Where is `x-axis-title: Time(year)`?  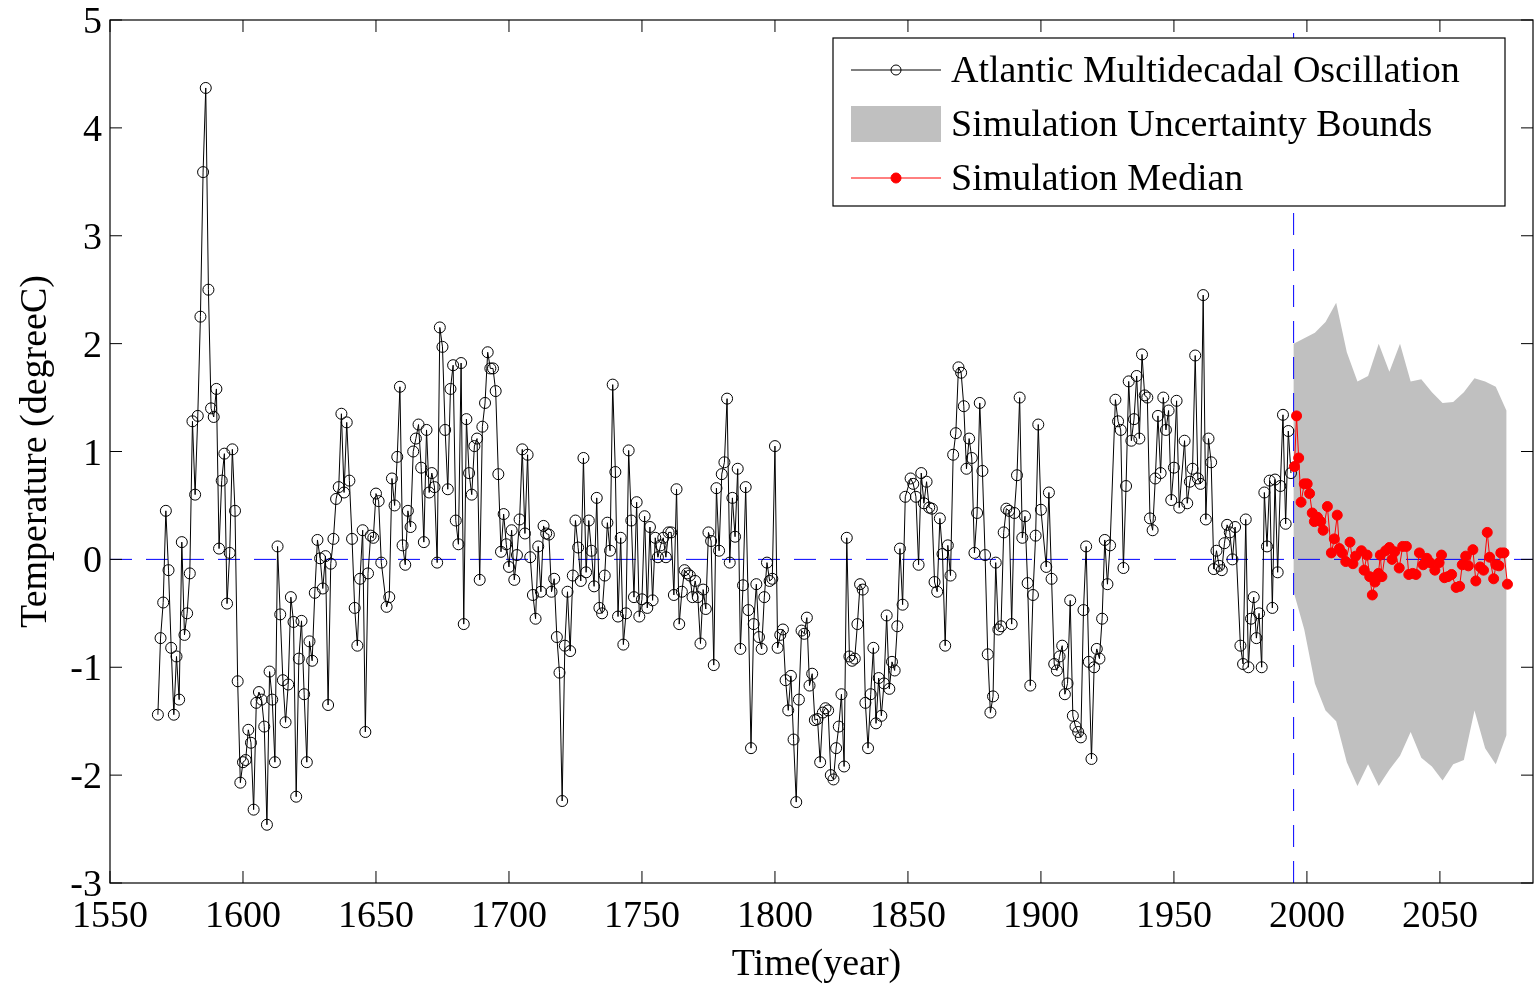 x-axis-title: Time(year) is located at coordinates (816, 962).